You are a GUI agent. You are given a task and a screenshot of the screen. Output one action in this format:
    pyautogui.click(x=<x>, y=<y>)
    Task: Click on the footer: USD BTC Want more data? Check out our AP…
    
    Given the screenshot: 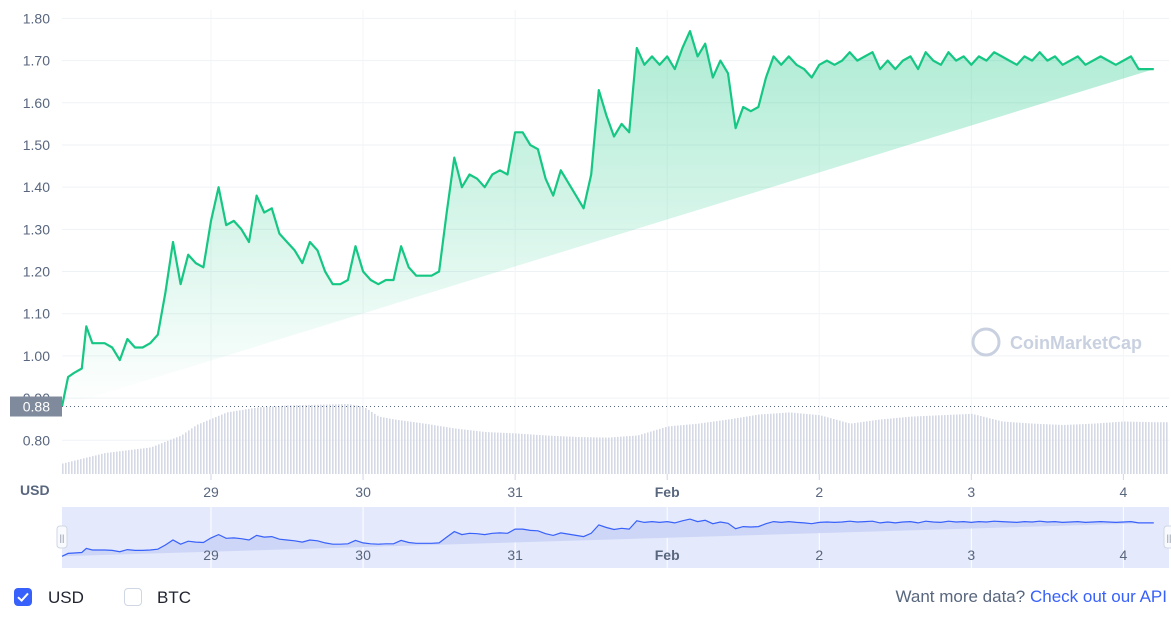 What is the action you would take?
    pyautogui.click(x=585, y=600)
    